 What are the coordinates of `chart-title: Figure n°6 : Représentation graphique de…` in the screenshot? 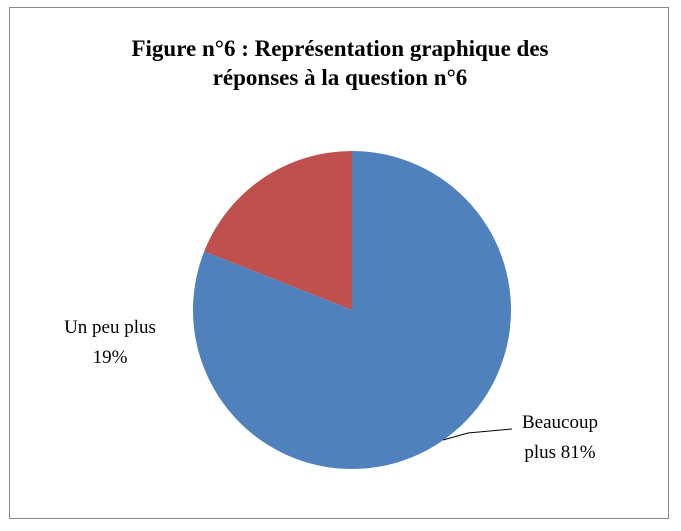 It's located at (340, 63).